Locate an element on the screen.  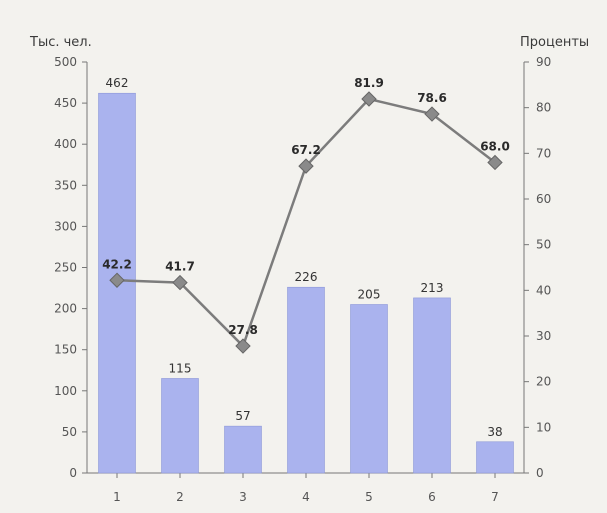
right-tick-label: 40 is located at coordinates (543, 290).